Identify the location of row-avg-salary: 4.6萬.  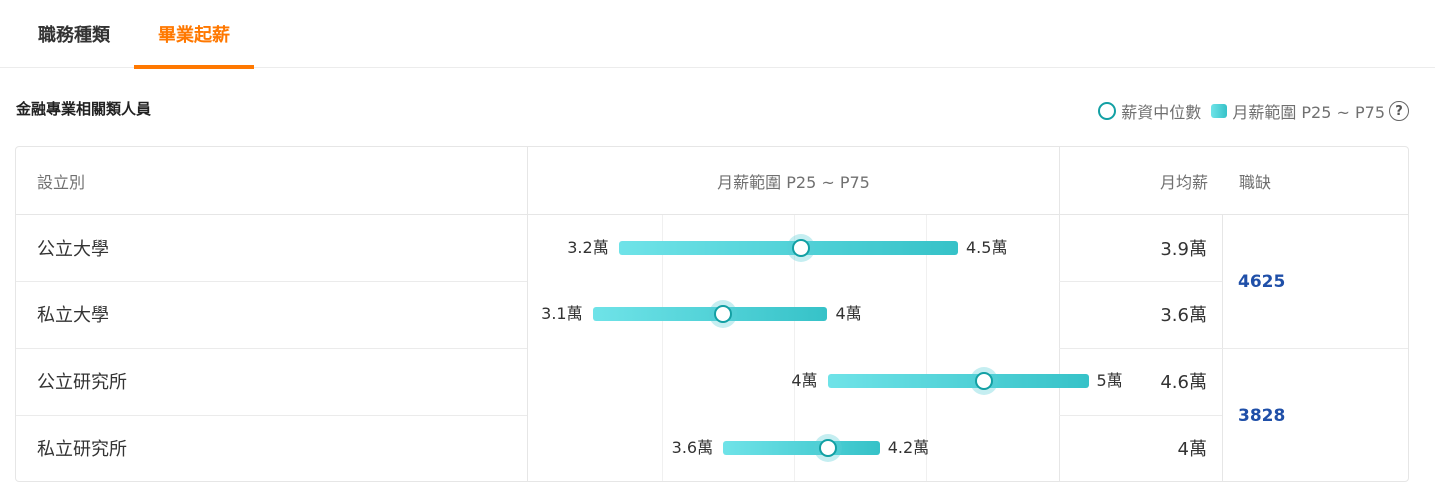
(1183, 382).